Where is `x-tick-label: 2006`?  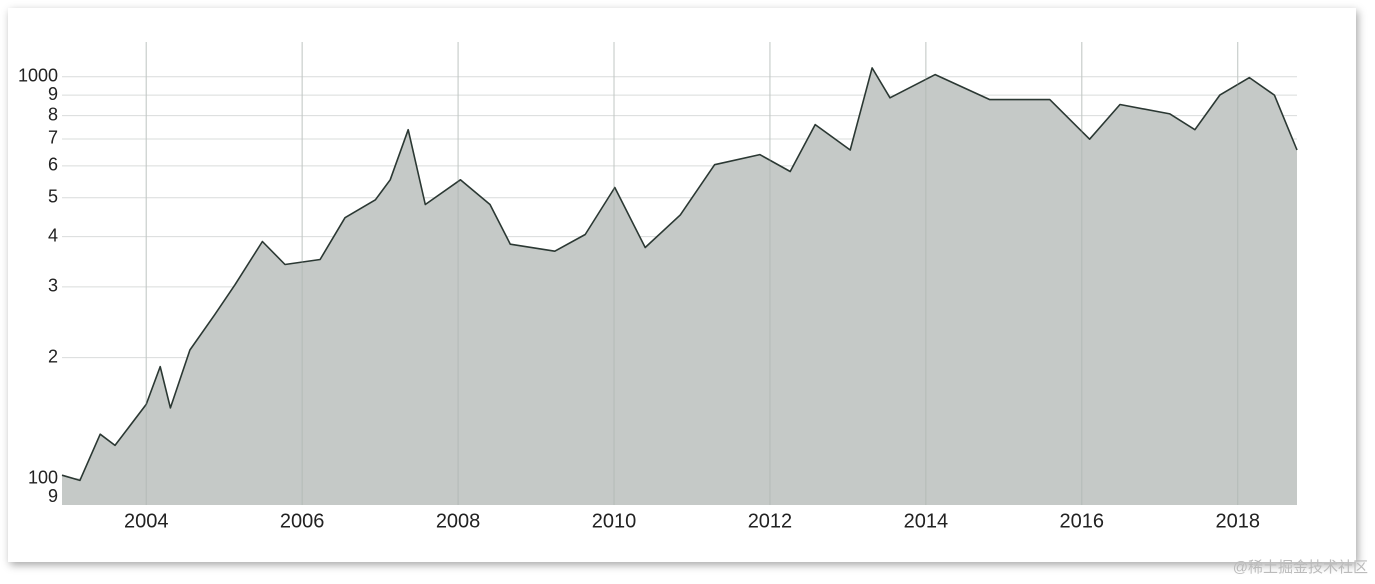
x-tick-label: 2006 is located at coordinates (302, 521).